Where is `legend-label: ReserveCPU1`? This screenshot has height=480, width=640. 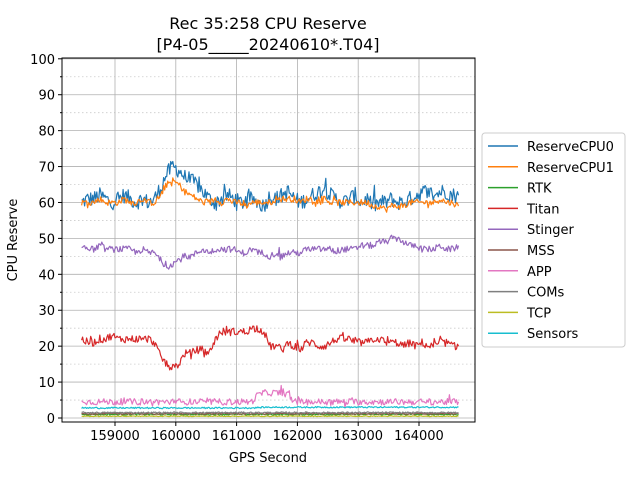 legend-label: ReserveCPU1 is located at coordinates (570, 168).